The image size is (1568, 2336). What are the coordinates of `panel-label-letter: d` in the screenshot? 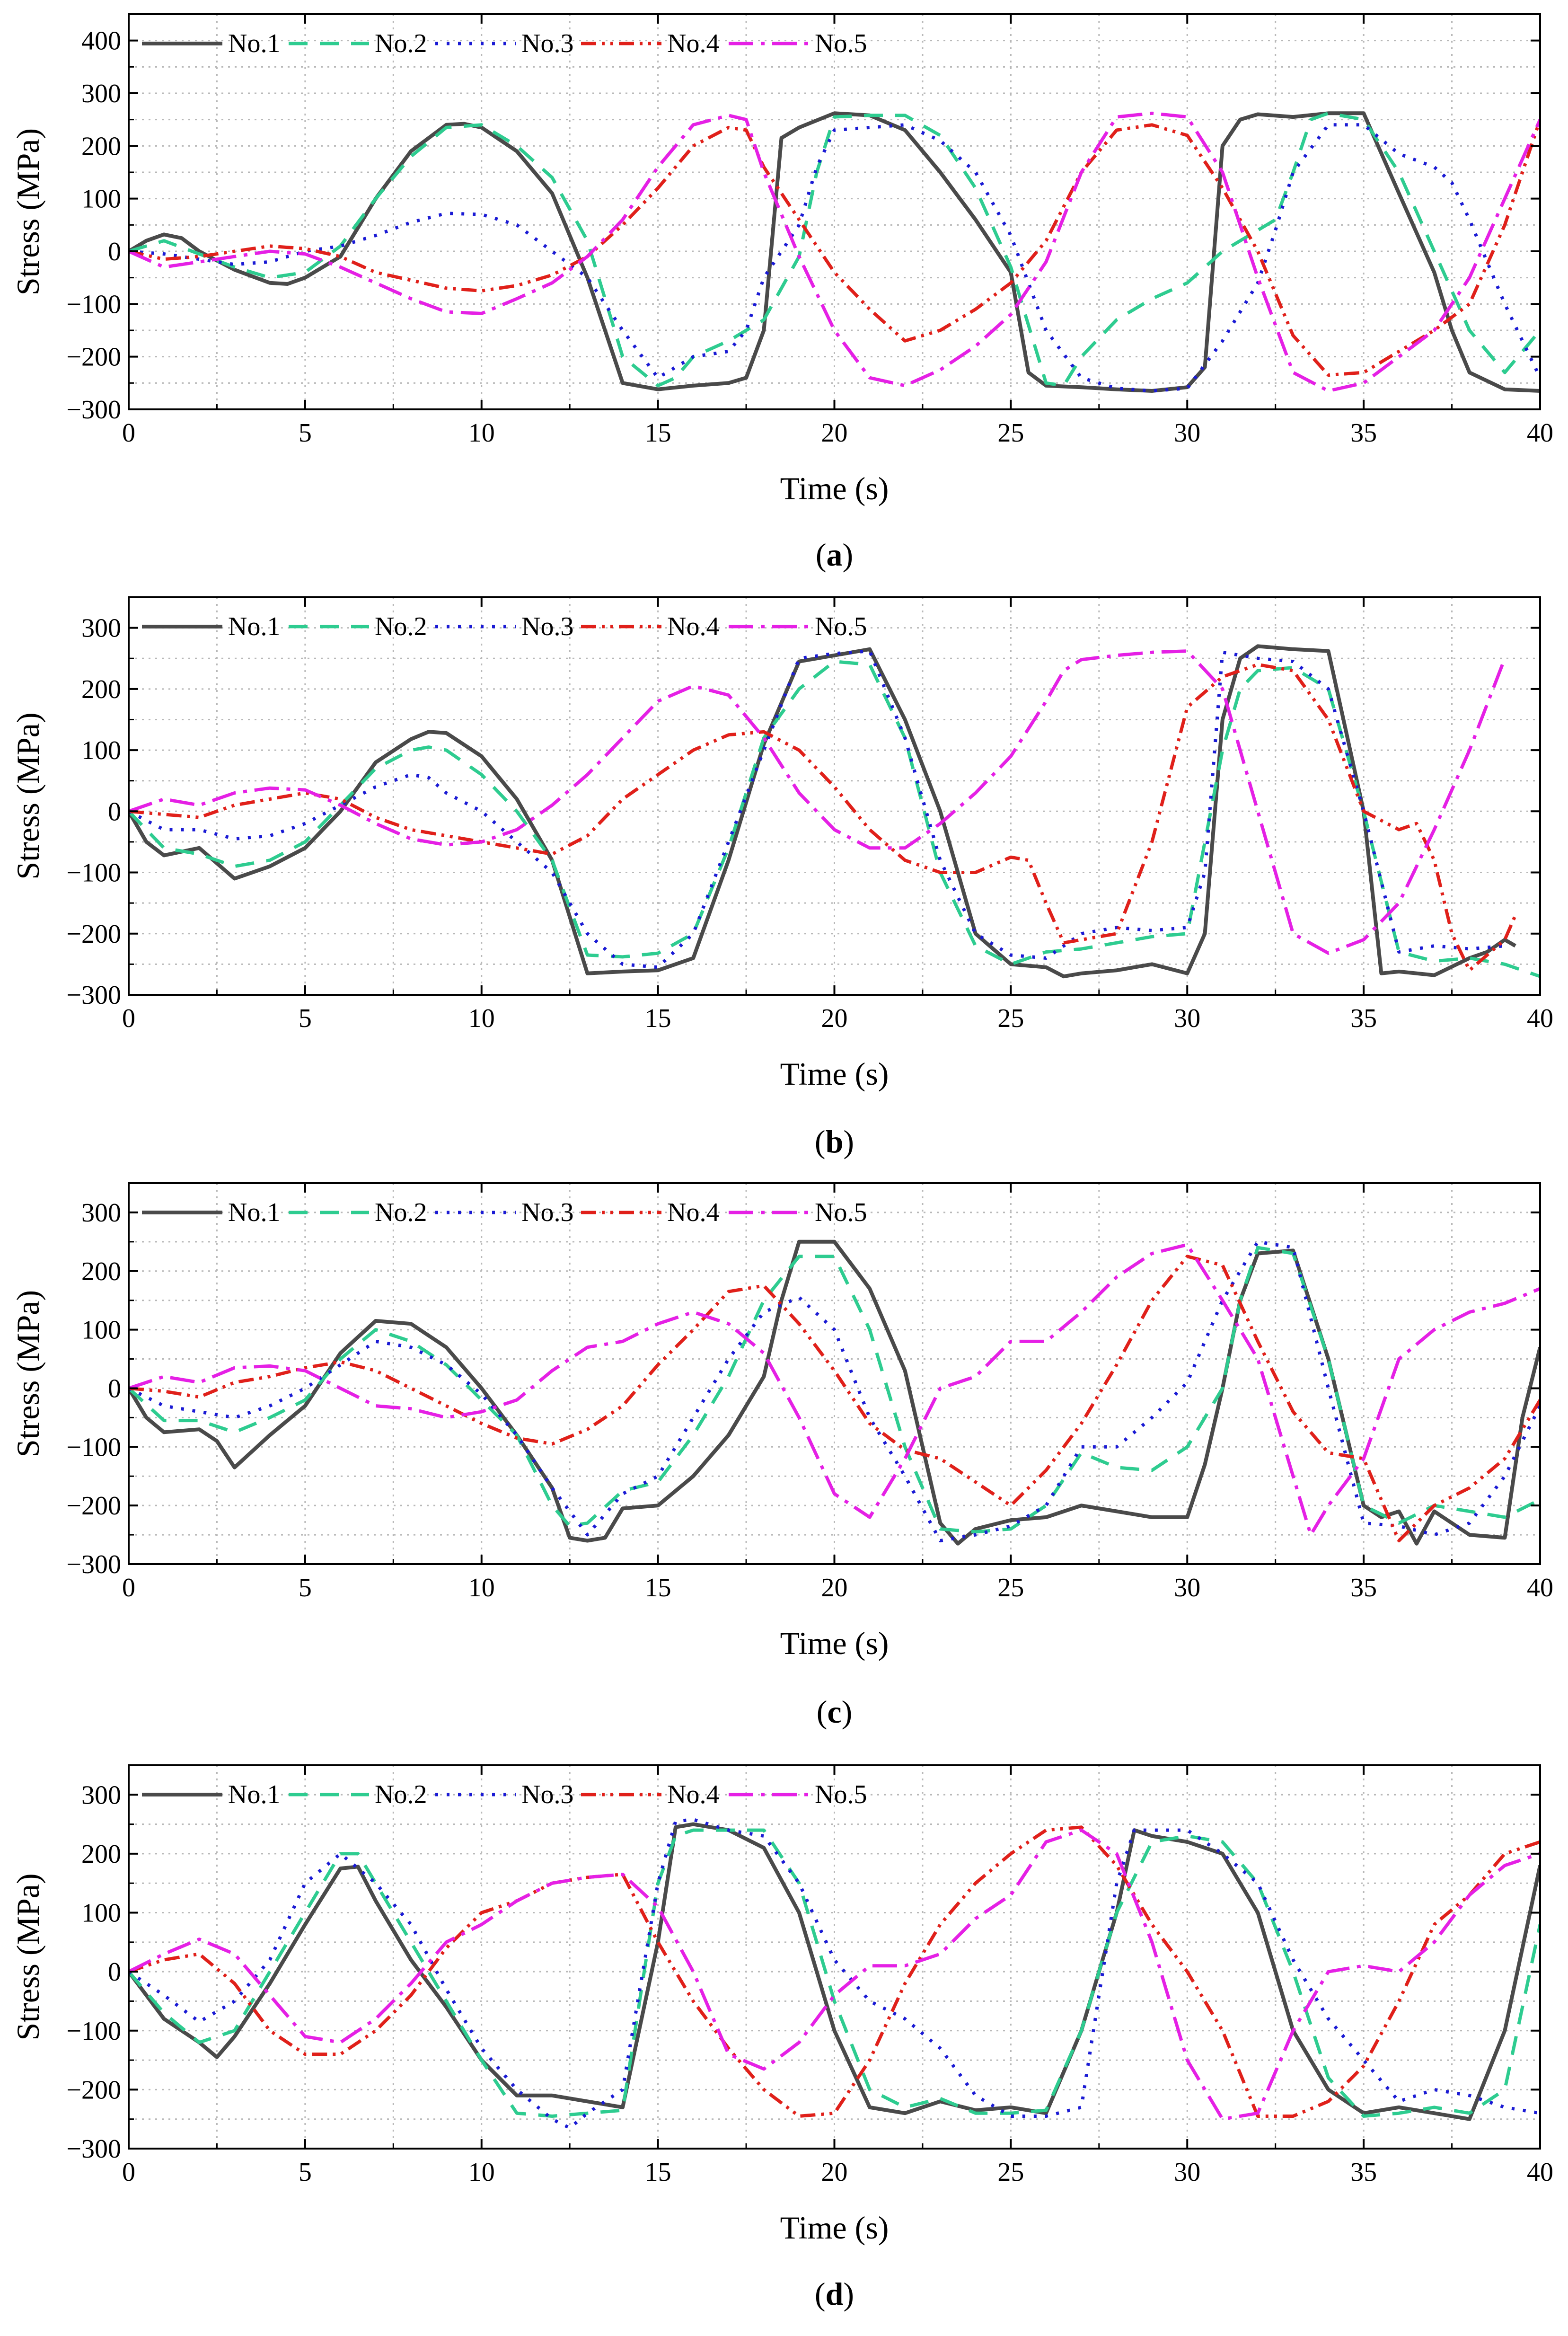 It's located at (835, 2294).